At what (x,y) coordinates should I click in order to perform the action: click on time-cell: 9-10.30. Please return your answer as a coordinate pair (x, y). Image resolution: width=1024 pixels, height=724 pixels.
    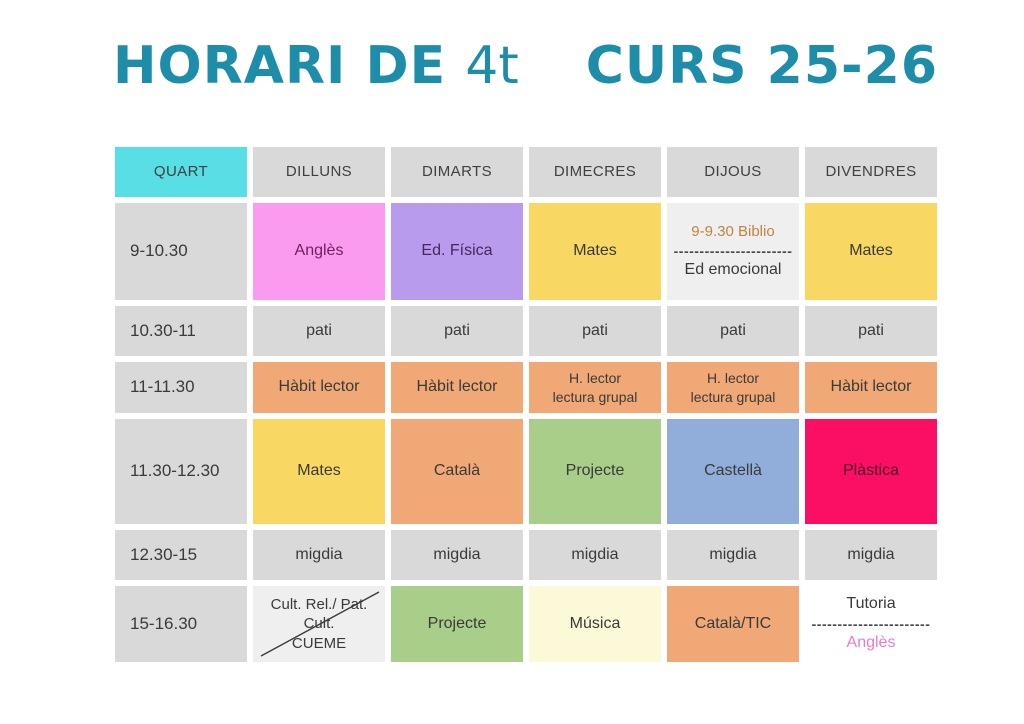
    Looking at the image, I should click on (181, 251).